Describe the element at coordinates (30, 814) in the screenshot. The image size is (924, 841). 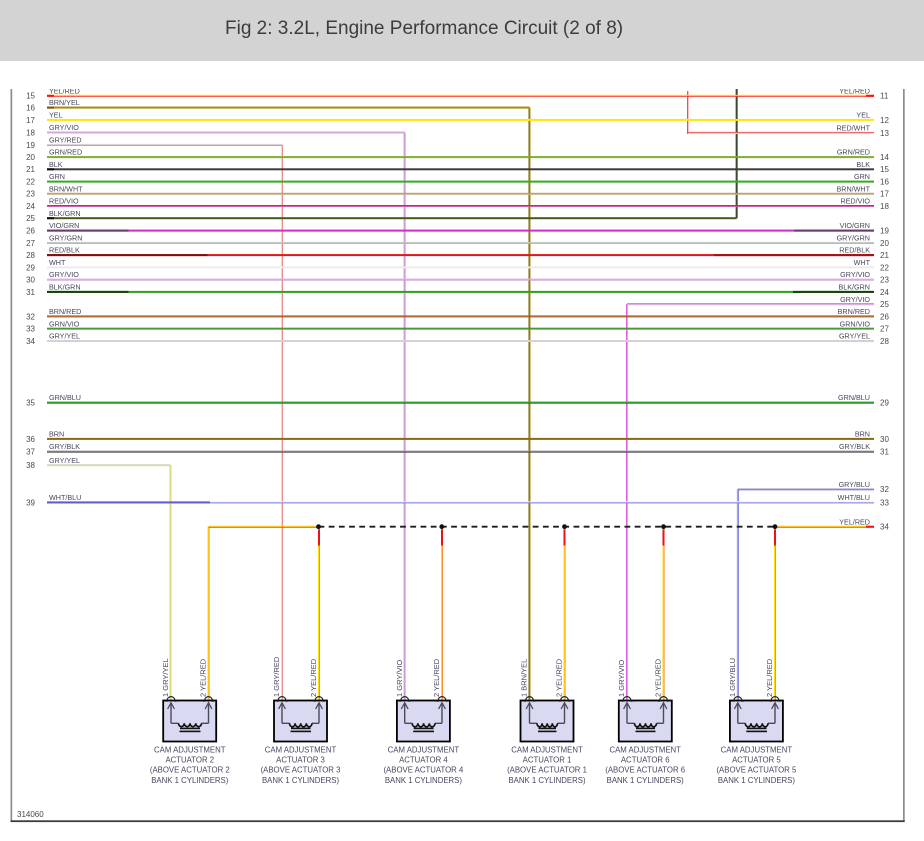
I see `svg-text: 314060` at that location.